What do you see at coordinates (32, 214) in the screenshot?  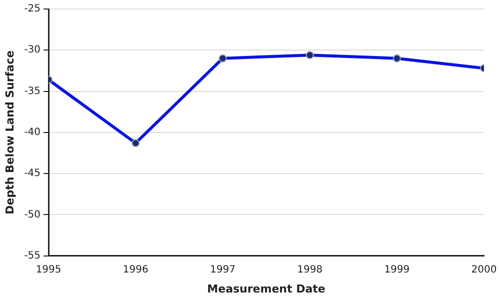 I see `y-tick-label: -50` at bounding box center [32, 214].